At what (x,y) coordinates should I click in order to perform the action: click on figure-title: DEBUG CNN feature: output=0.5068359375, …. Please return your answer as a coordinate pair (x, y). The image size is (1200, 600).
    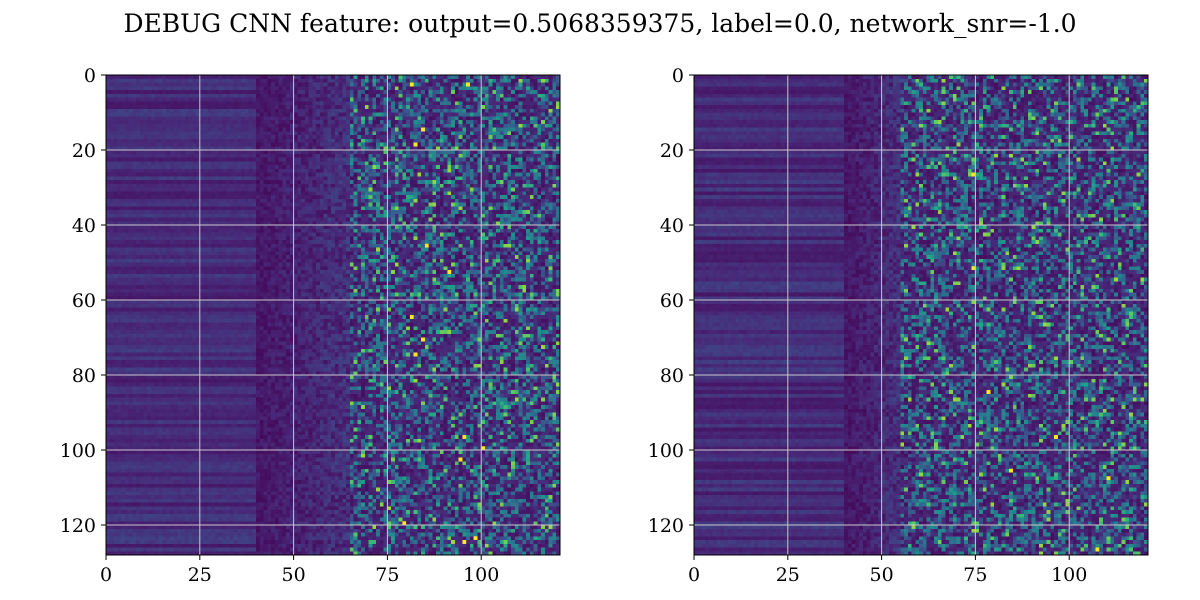
    Looking at the image, I should click on (599, 23).